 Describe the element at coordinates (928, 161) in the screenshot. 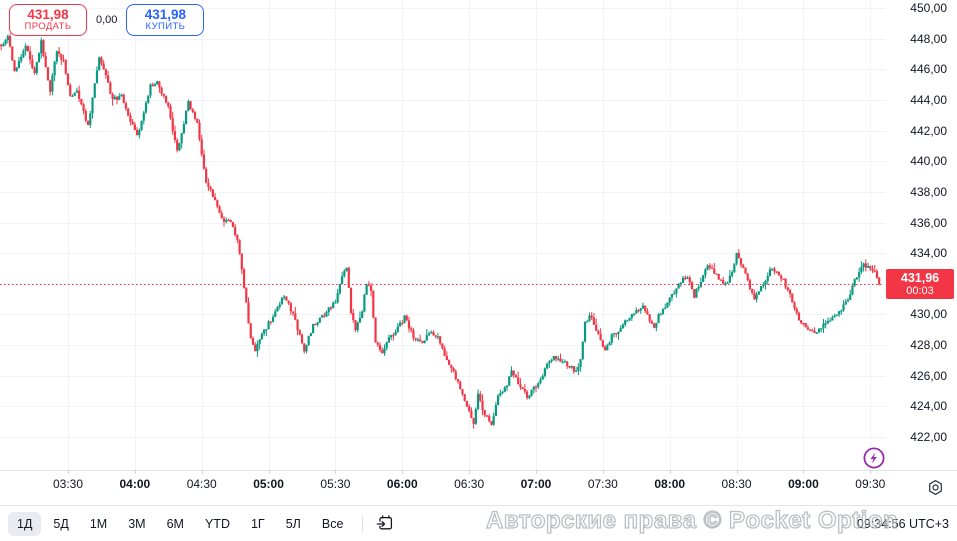

I see `price-axis-label: 440,00` at that location.